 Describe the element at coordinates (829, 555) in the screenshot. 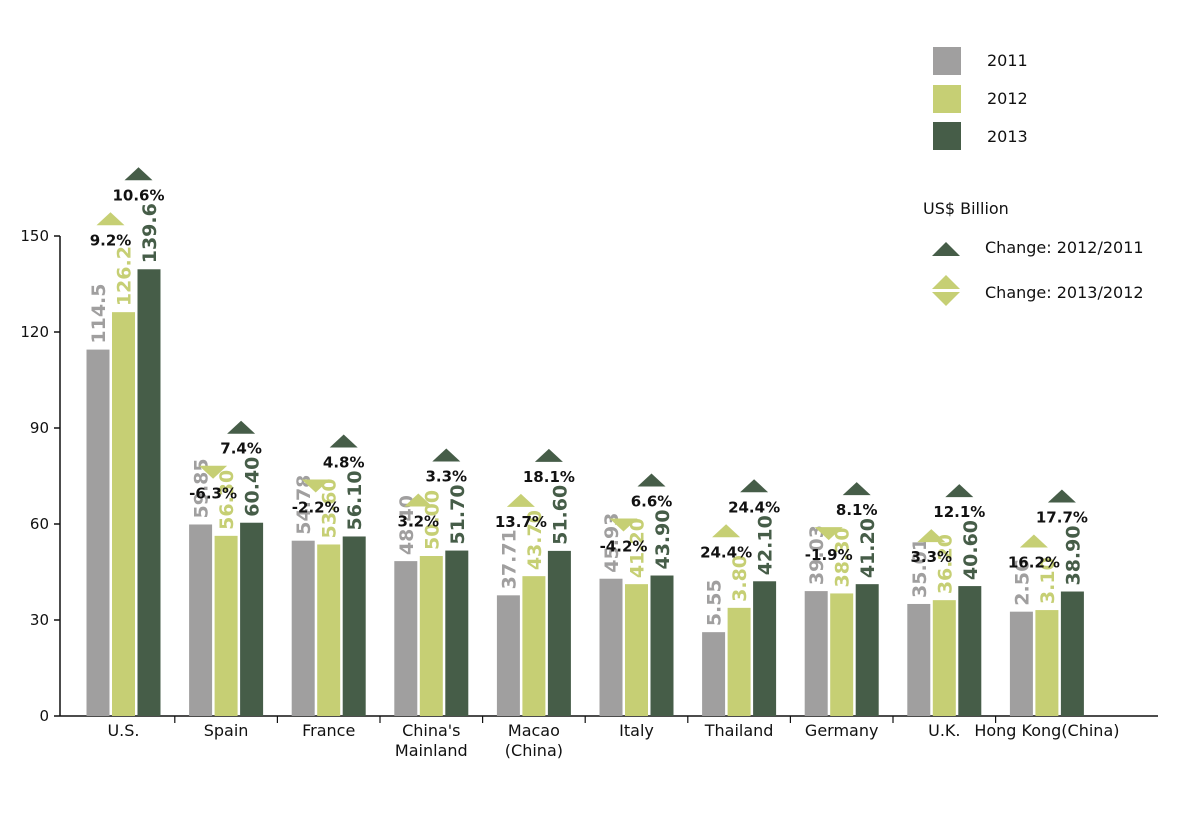

I see `change-label-2012-2011: -1.9%` at that location.